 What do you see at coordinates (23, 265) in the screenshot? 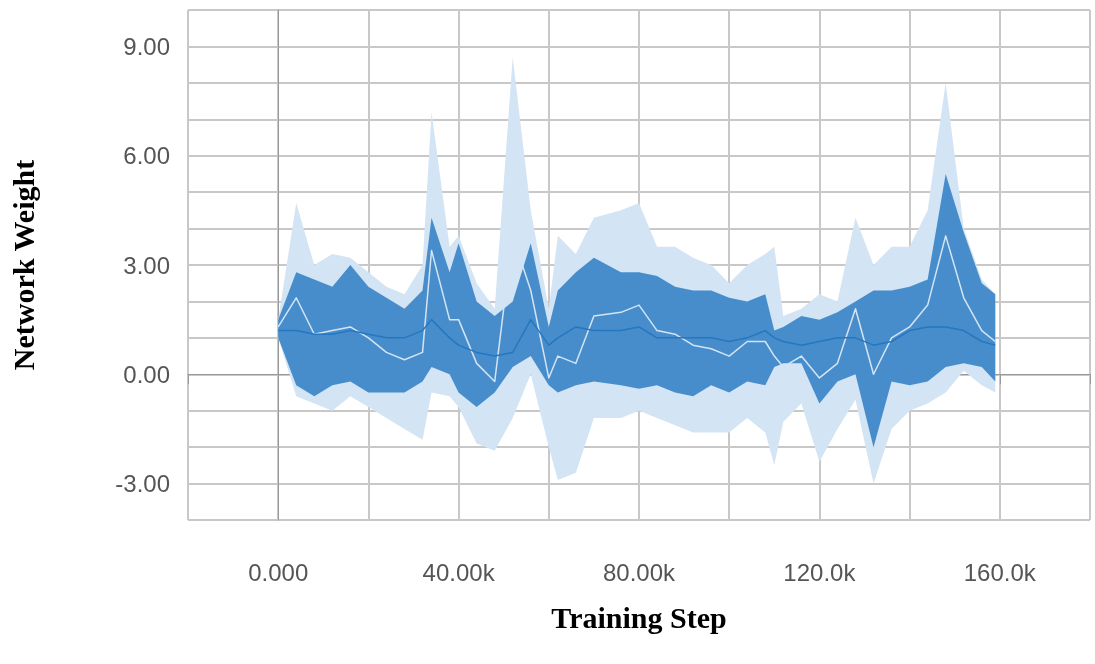
I see `y-axis-title: Network Weight` at bounding box center [23, 265].